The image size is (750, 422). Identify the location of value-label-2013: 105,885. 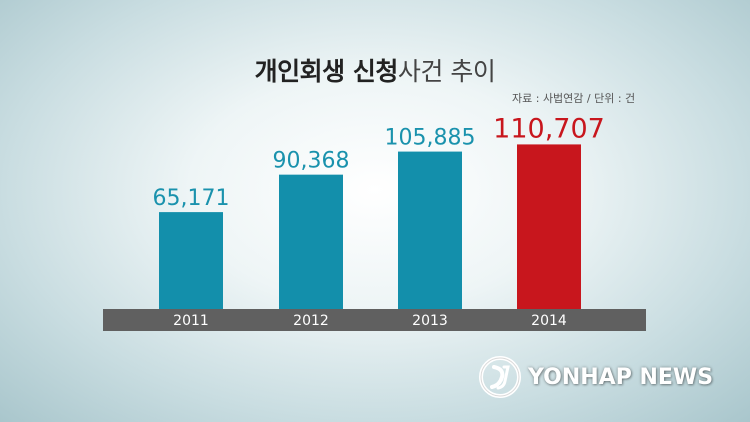
(430, 138).